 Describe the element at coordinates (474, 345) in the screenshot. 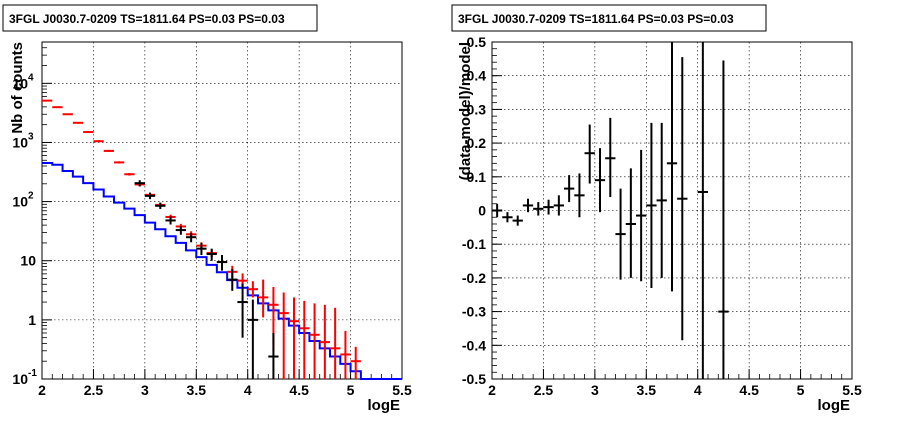

I see `y-tick-label: -0.4` at that location.